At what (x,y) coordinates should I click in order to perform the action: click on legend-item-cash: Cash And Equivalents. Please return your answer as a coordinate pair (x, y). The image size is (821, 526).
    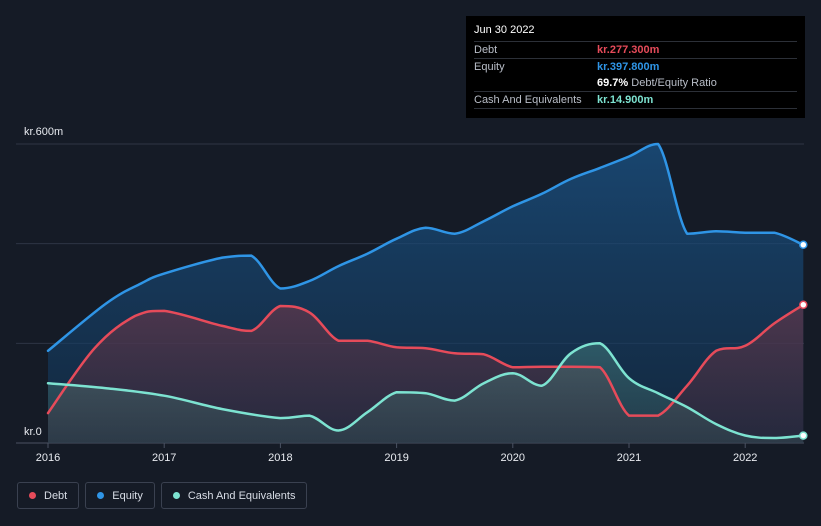
    Looking at the image, I should click on (234, 495).